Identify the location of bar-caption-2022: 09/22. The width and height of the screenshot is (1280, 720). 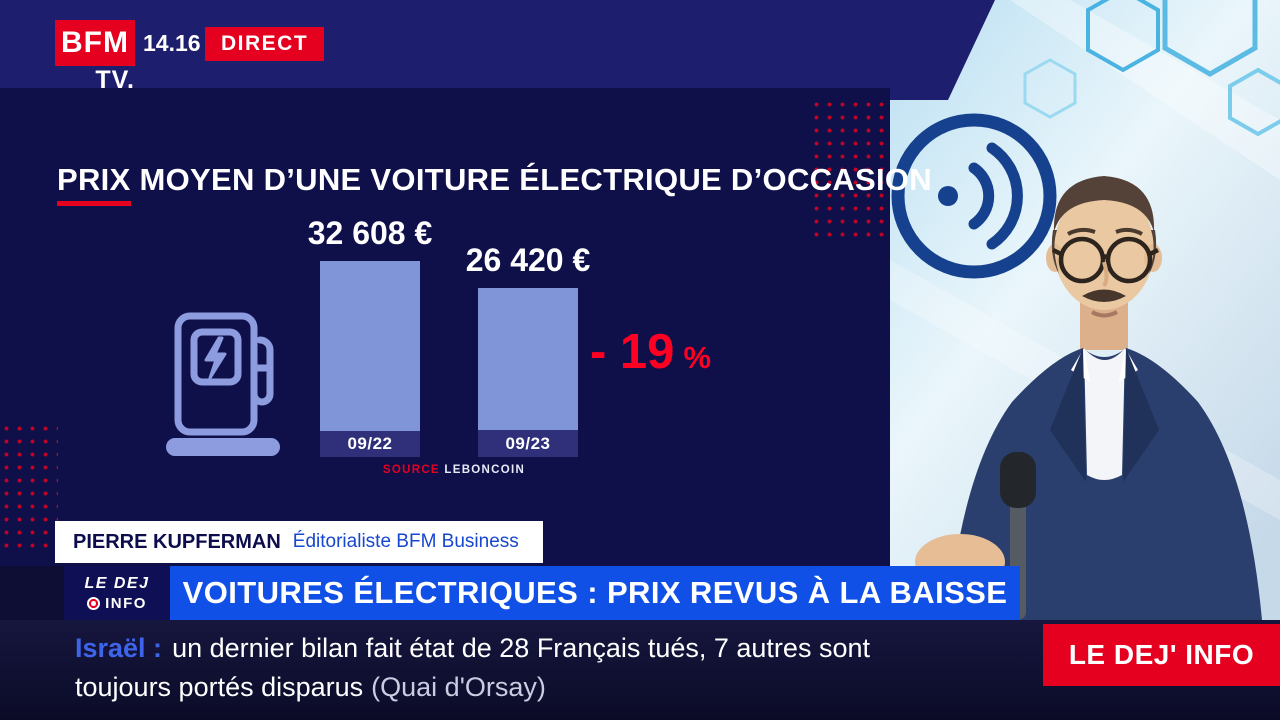
(370, 443).